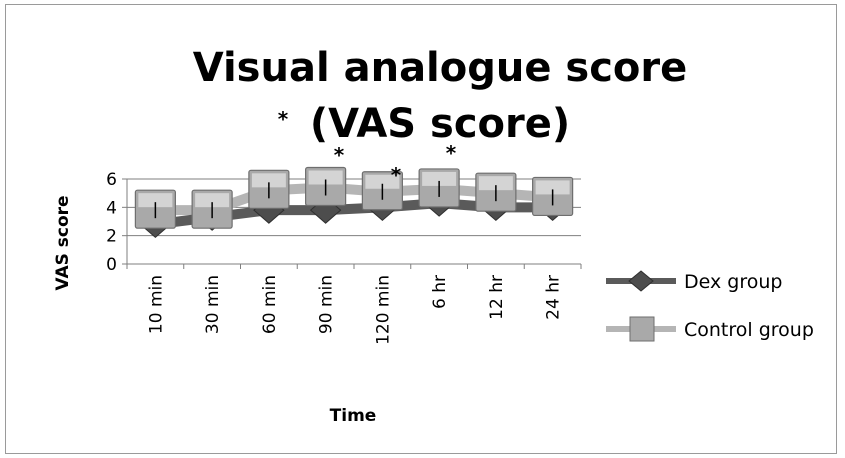  What do you see at coordinates (111, 265) in the screenshot?
I see `y-tick-label: 0` at bounding box center [111, 265].